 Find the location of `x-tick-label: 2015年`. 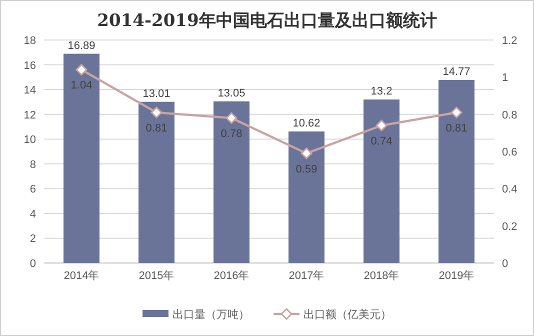

x-tick-label: 2015年 is located at coordinates (156, 276).